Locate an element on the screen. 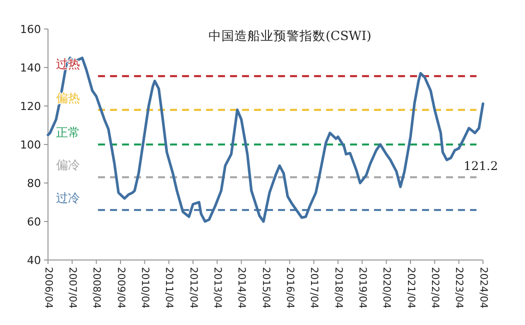 This screenshot has width=525, height=325. ref-line-label: 过冷 is located at coordinates (68, 197).